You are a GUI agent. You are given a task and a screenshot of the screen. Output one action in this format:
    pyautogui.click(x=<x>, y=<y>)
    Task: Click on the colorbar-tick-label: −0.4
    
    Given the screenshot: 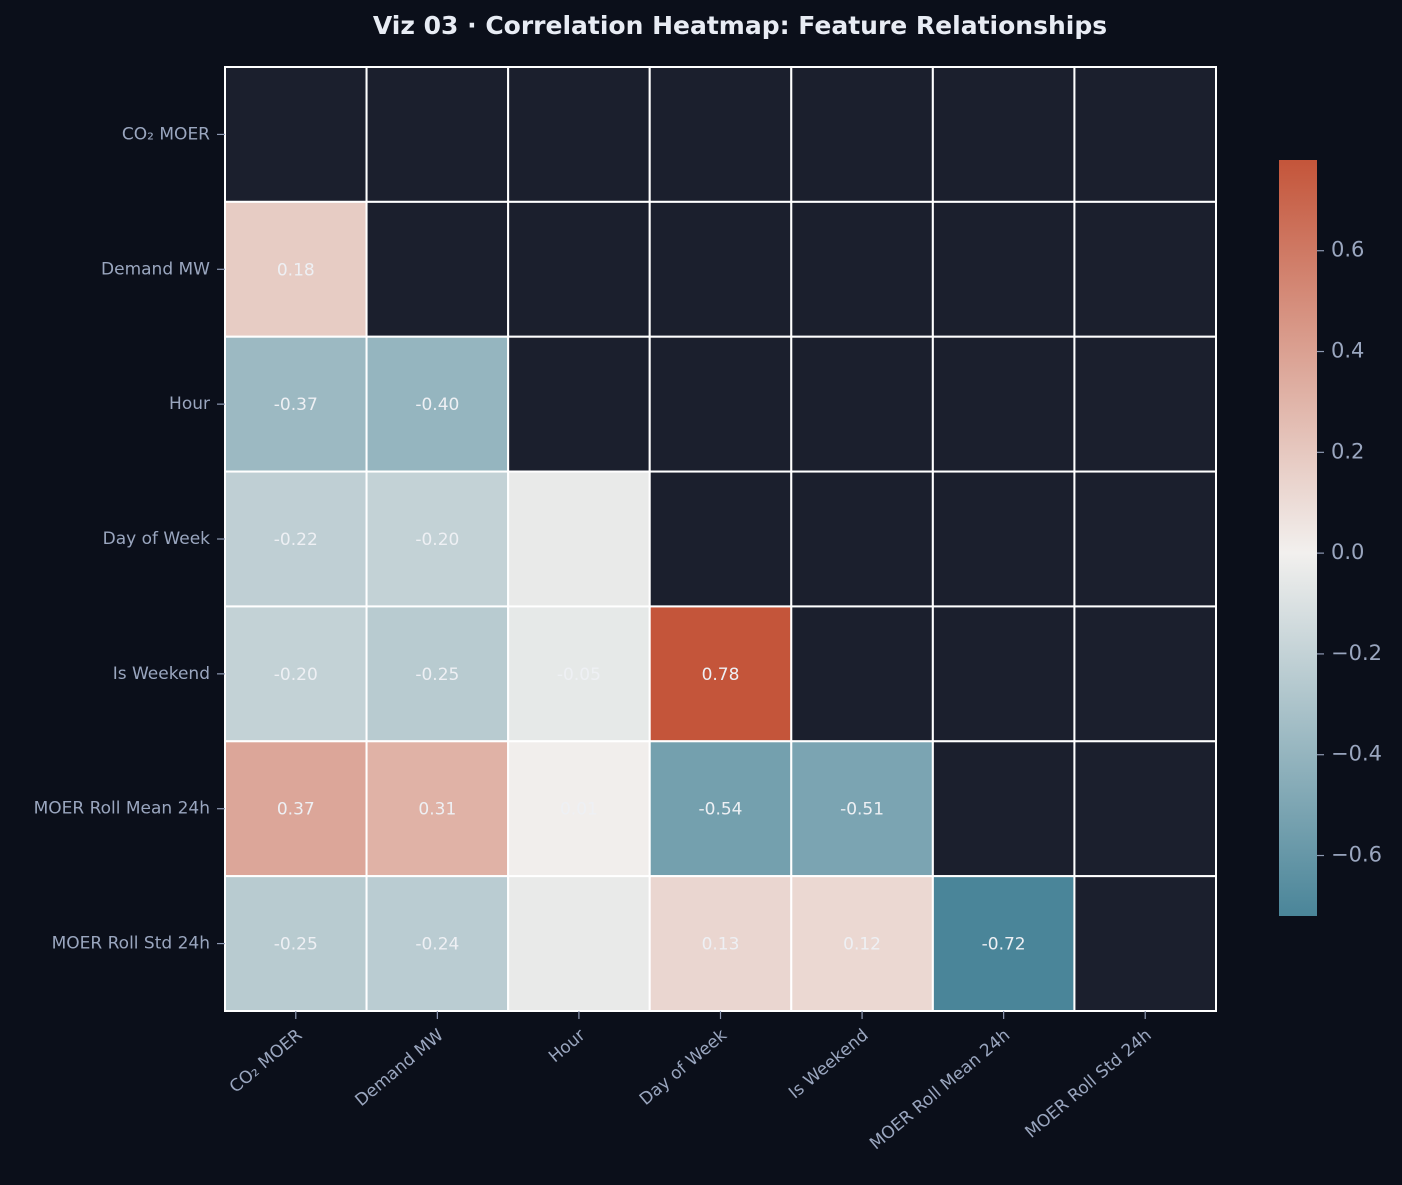 What is the action you would take?
    pyautogui.click(x=1356, y=754)
    